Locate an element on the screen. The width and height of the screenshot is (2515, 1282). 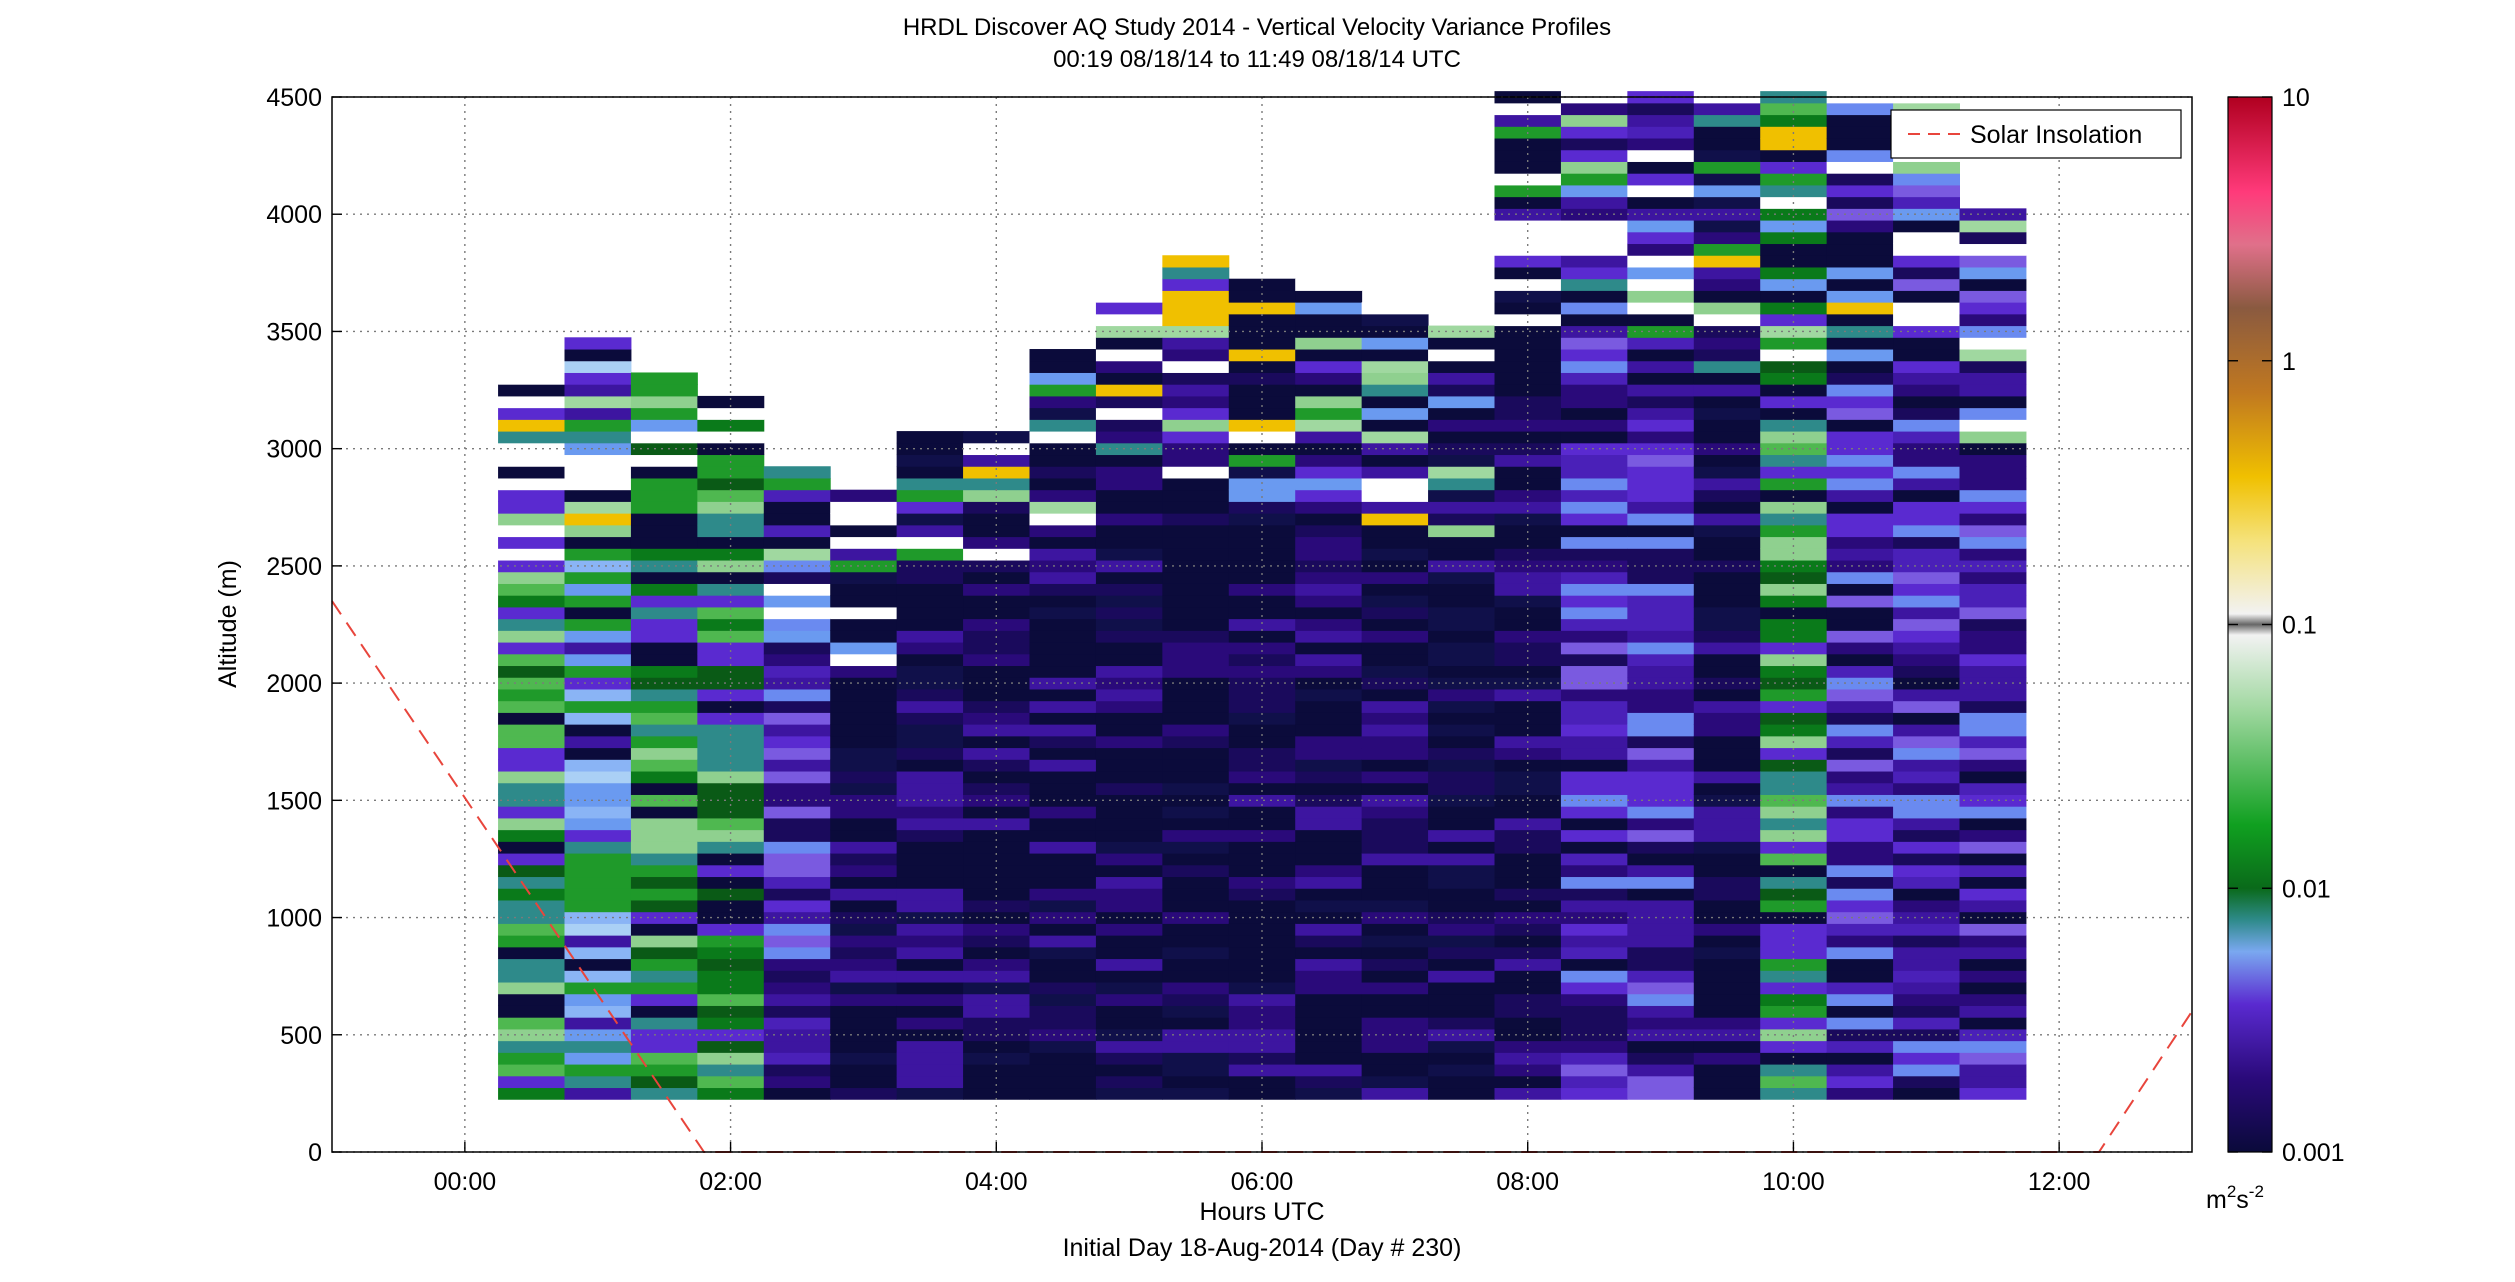
x-axis-ticks: 00:00 02:00 04:00 06:00 08:00 10:00 12:00 is located at coordinates (1262, 1169).